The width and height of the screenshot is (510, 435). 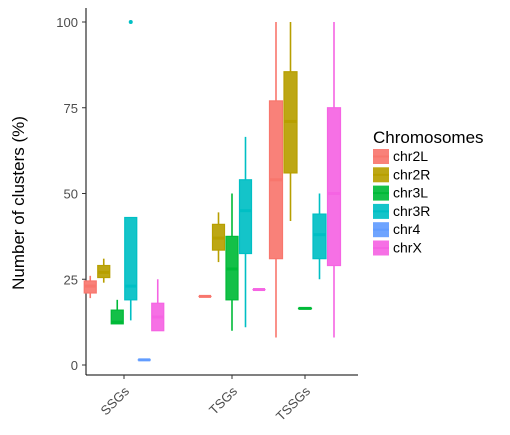 I want to click on x-tick-label: SSGs, so click(x=114, y=400).